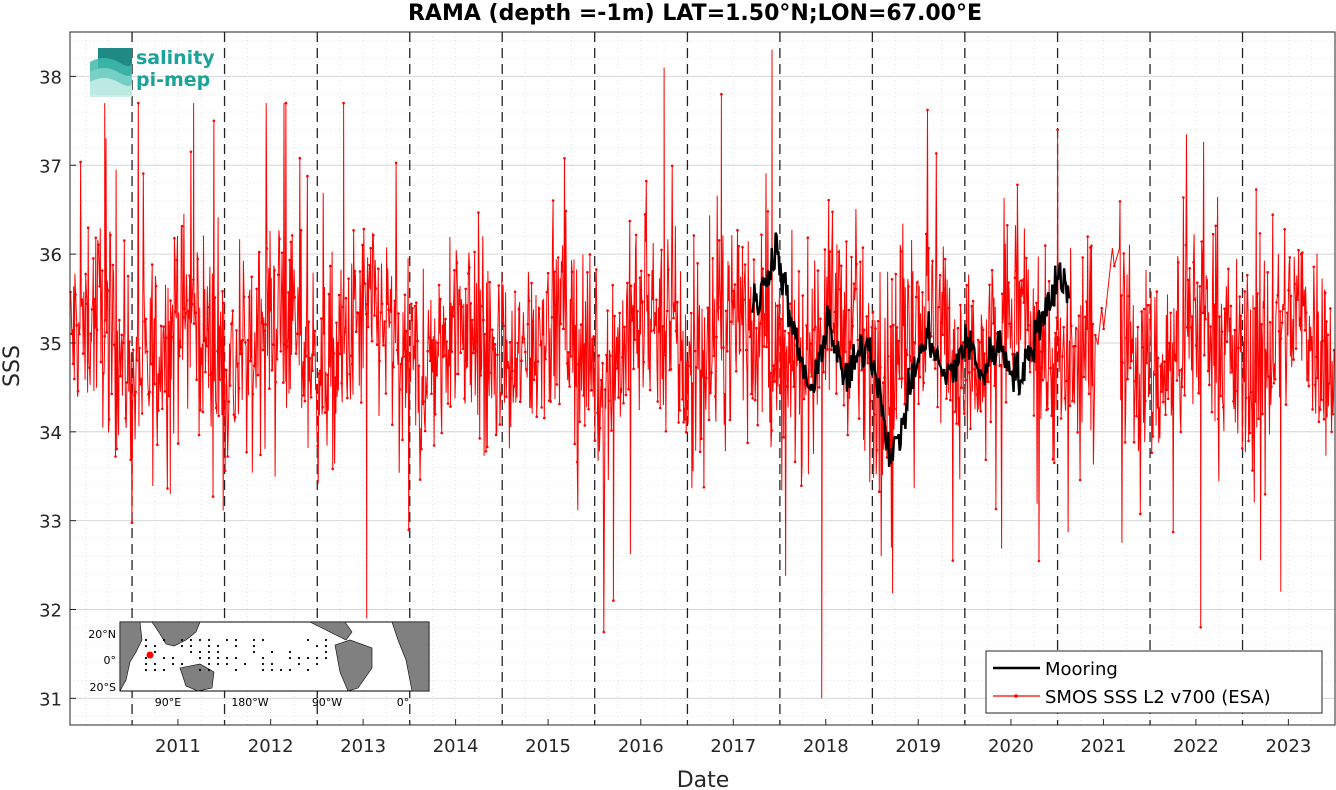 This screenshot has height=790, width=1336. Describe the element at coordinates (703, 779) in the screenshot. I see `x-axis-label: Date` at that location.